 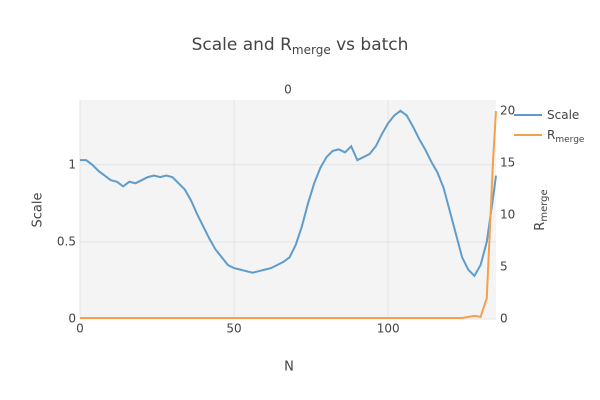 I want to click on y-tick-label: 1, so click(x=72, y=164).